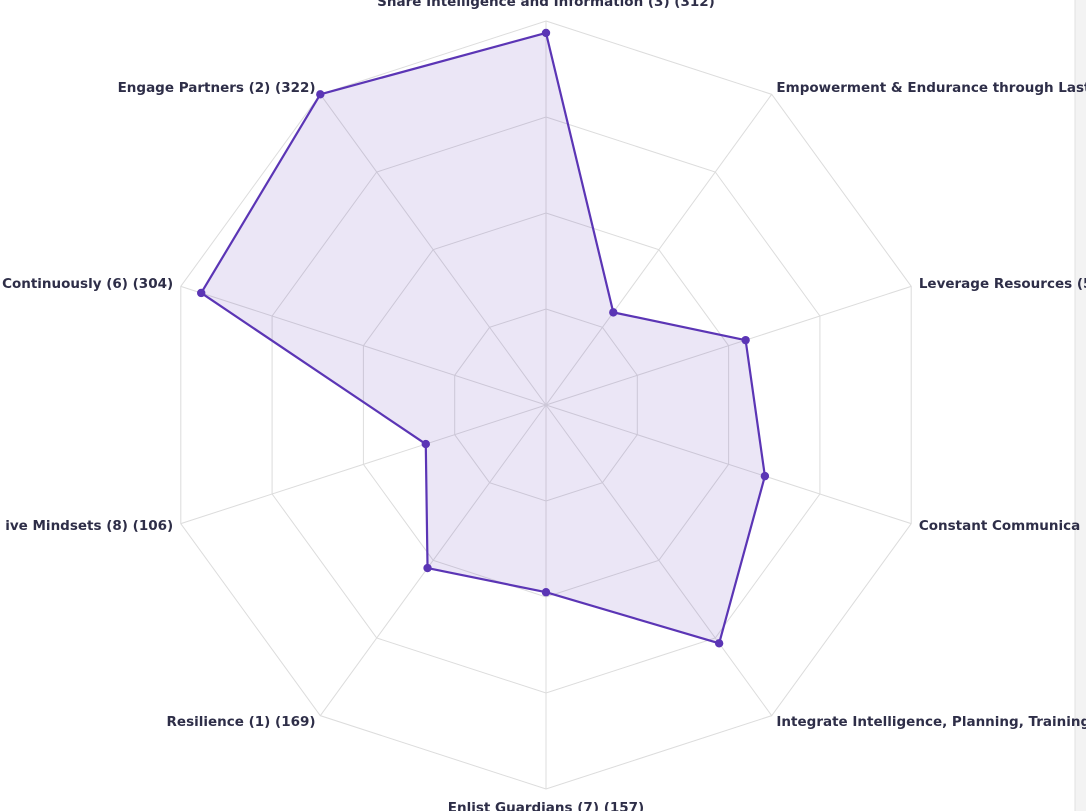 This screenshot has height=811, width=1086. What do you see at coordinates (217, 88) in the screenshot?
I see `axis-label: Engage Partners (2) (322)` at bounding box center [217, 88].